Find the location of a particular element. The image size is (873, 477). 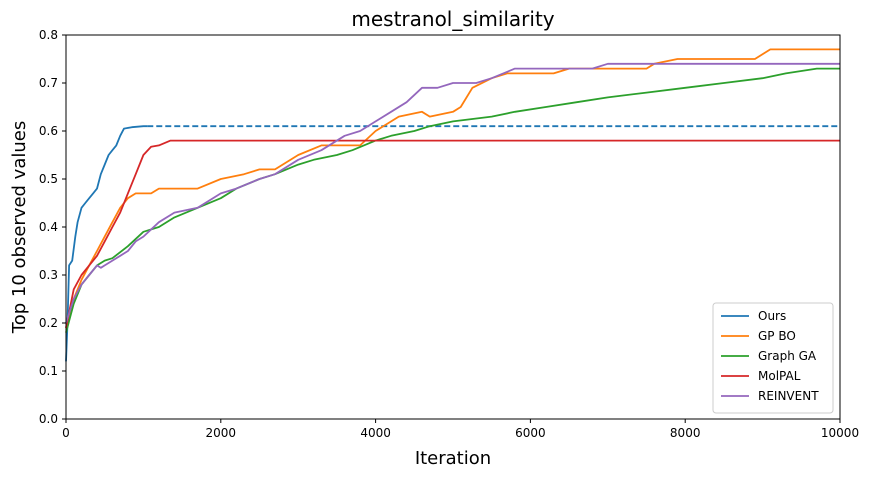

x-tick-label: 8000 is located at coordinates (685, 433).